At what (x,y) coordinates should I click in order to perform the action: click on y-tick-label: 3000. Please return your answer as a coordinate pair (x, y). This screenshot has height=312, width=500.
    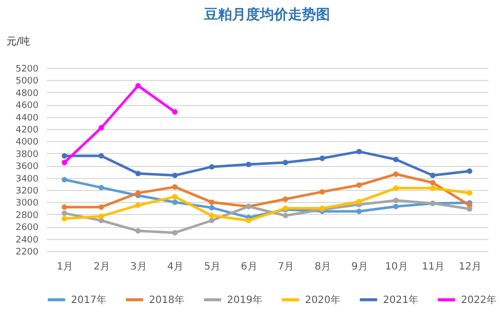
    Looking at the image, I should click on (27, 203).